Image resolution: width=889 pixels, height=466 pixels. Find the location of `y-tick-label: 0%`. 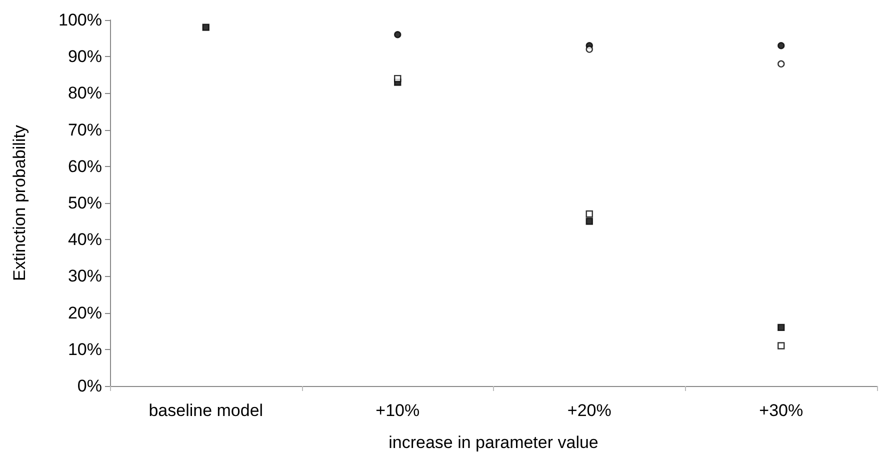

y-tick-label: 0% is located at coordinates (89, 386).